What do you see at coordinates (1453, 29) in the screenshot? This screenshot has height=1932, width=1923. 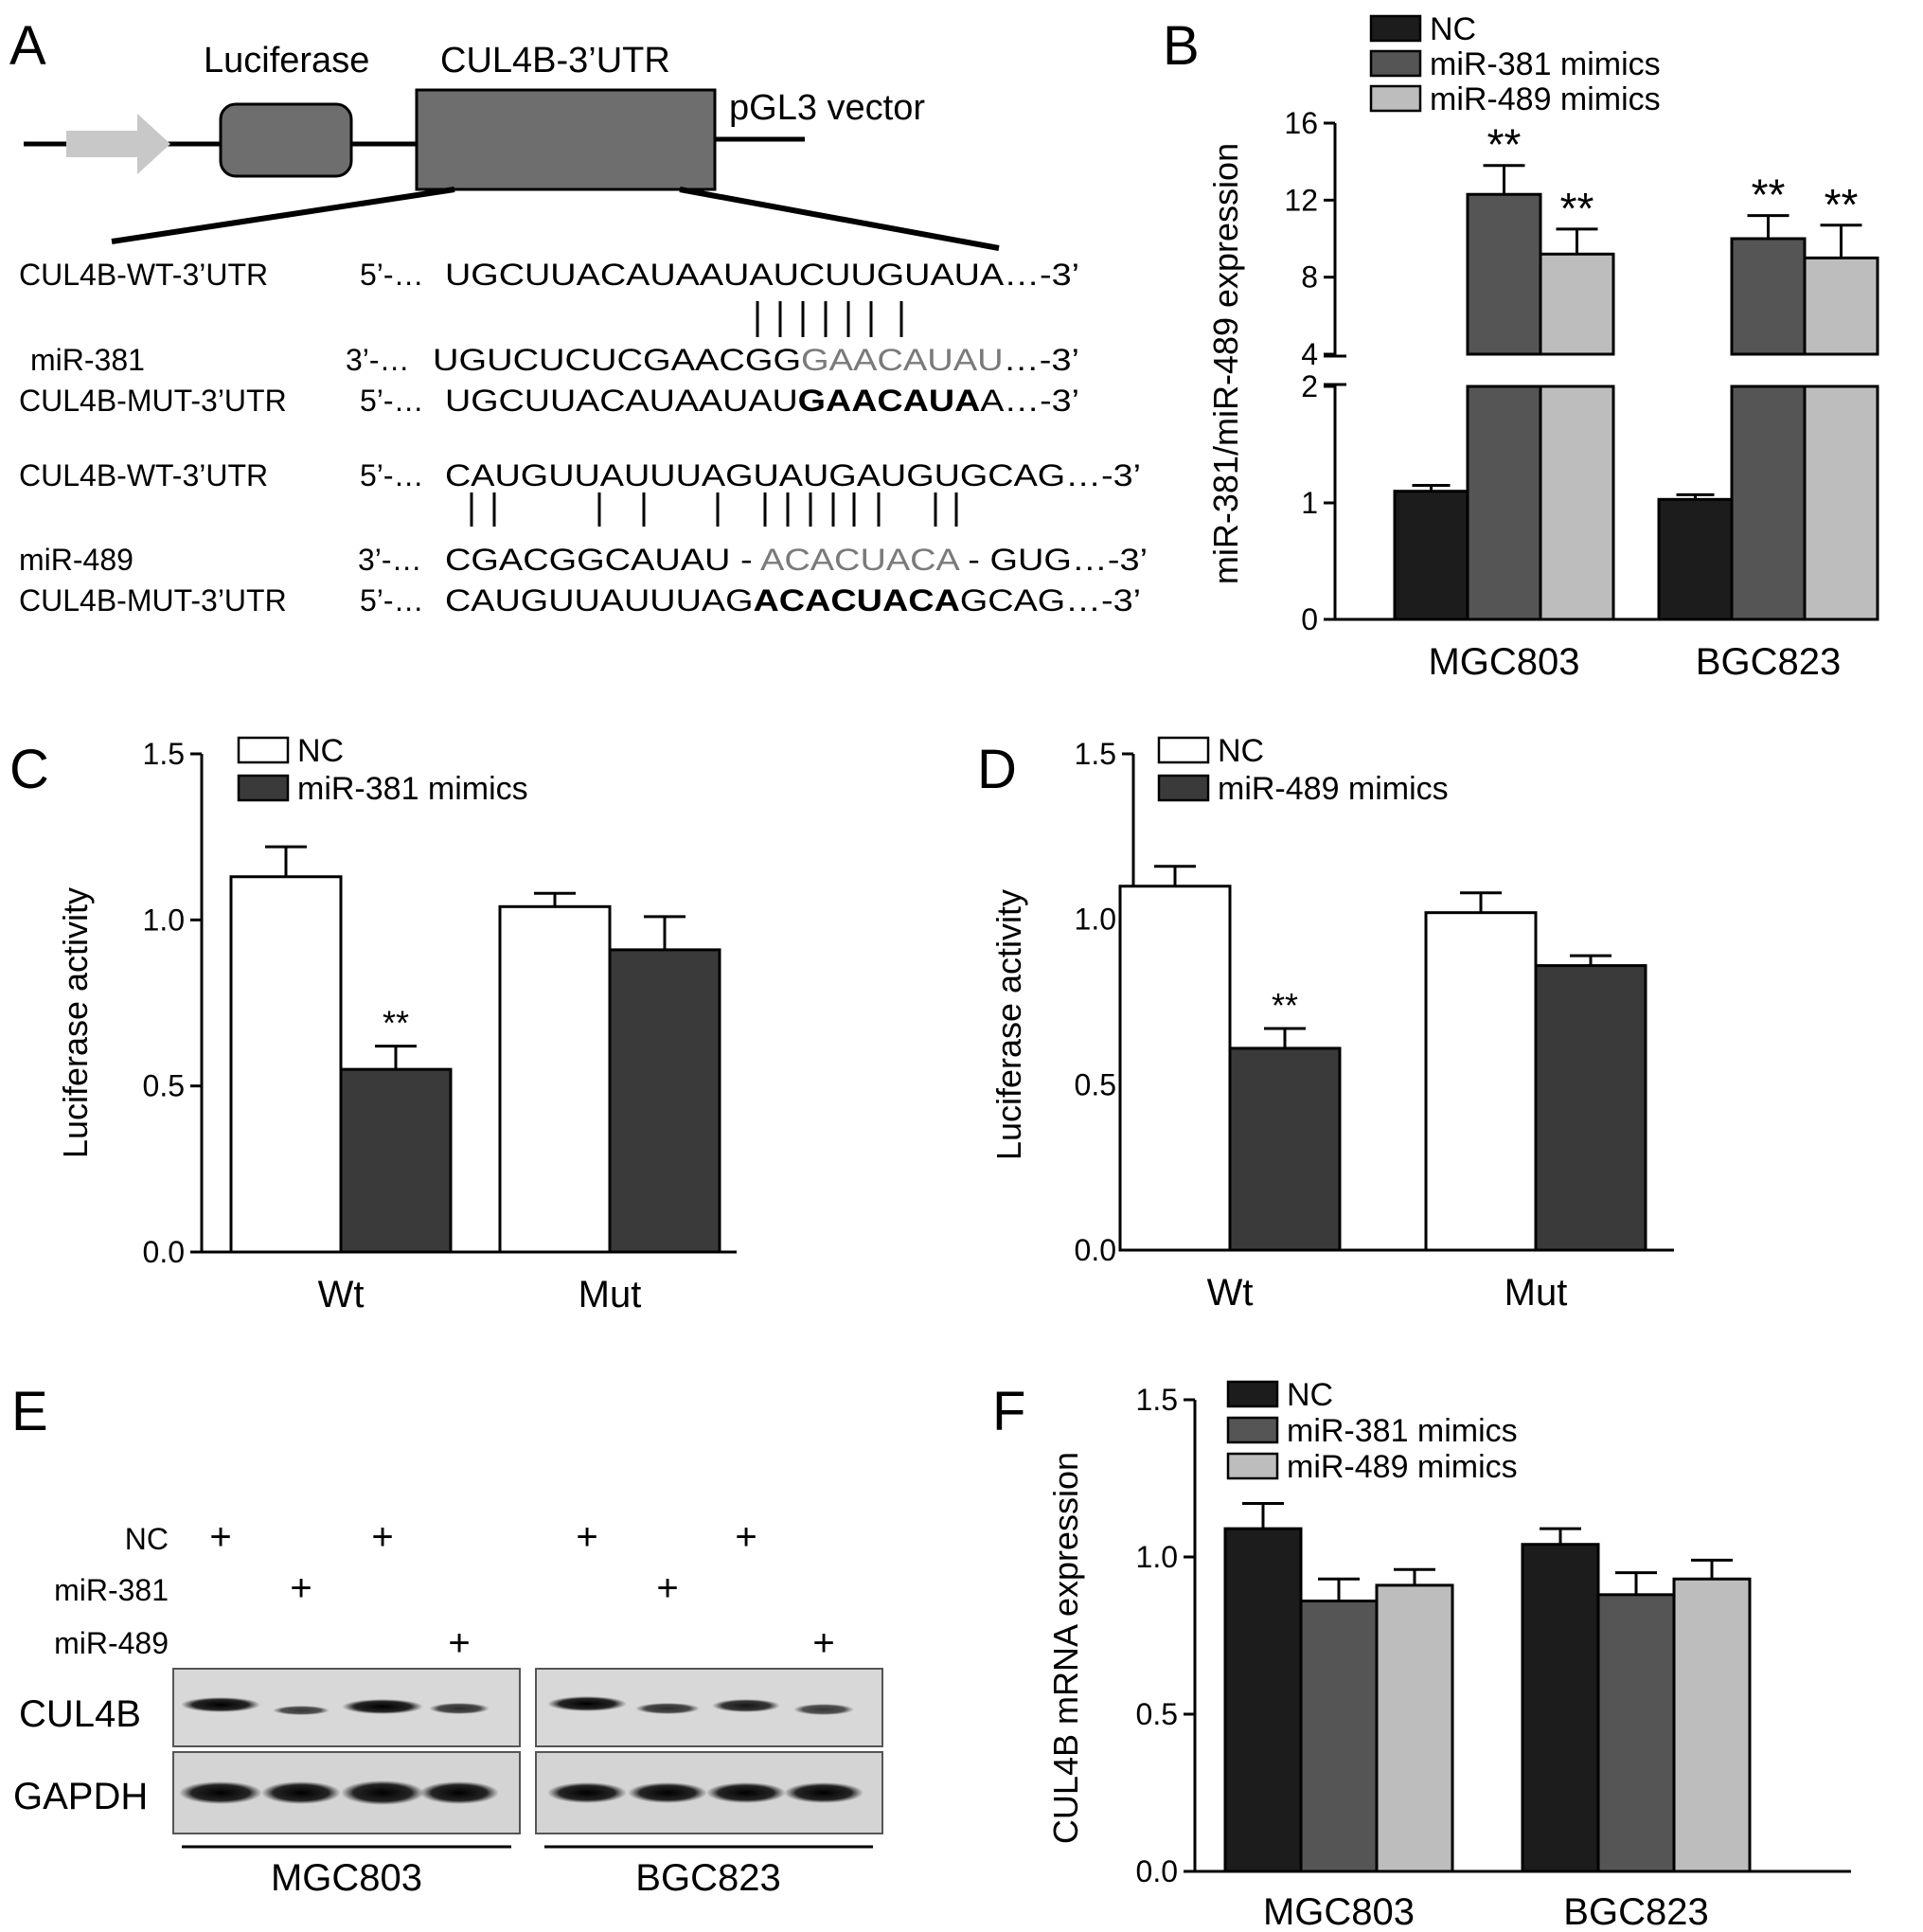 I see `legend-label: NC` at bounding box center [1453, 29].